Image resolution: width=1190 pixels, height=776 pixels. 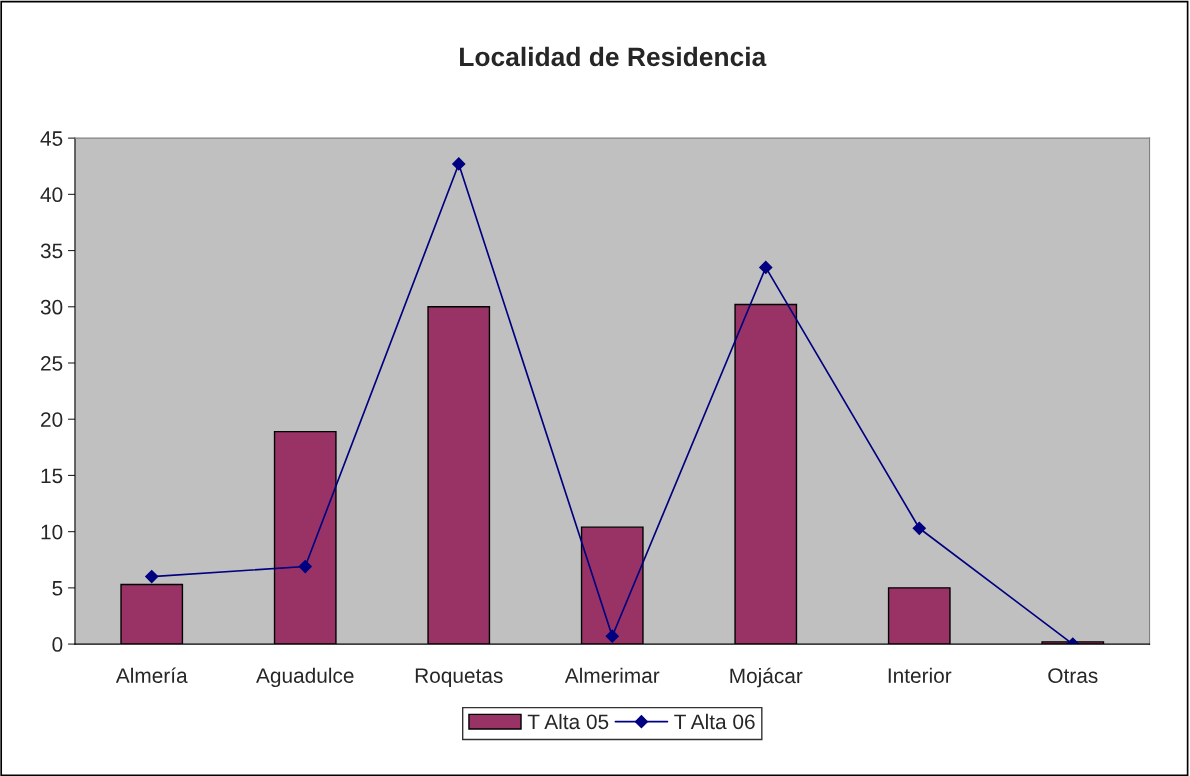 What do you see at coordinates (612, 675) in the screenshot?
I see `x-tick-label: Almerimar` at bounding box center [612, 675].